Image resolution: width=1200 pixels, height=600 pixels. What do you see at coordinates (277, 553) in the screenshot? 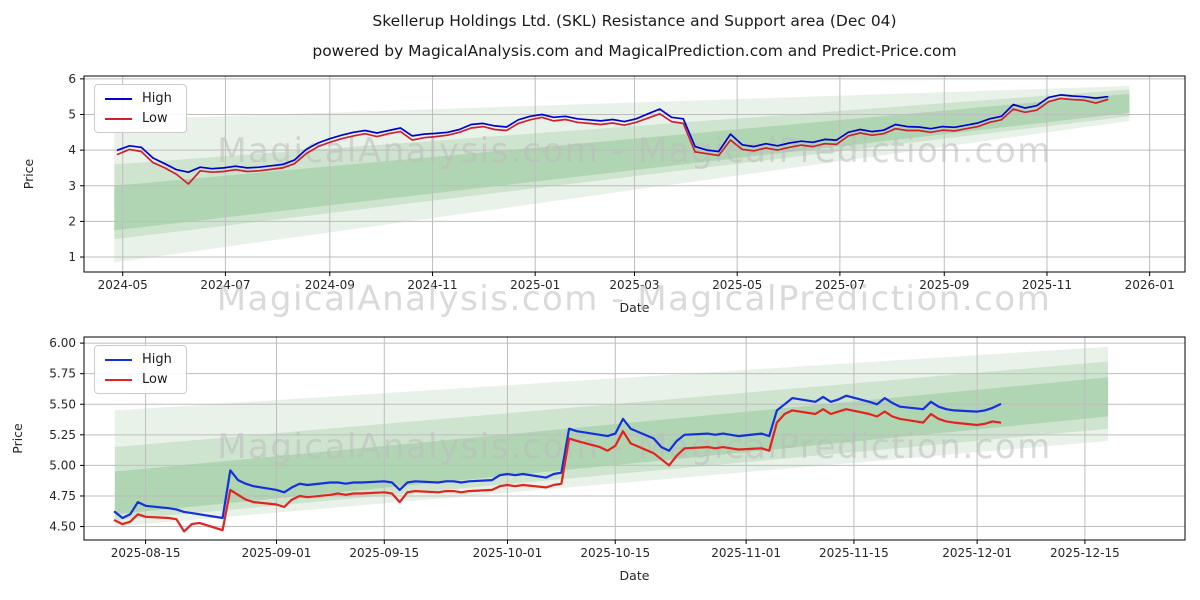
I see `x-tick-label: 2025-09-01` at bounding box center [277, 553].